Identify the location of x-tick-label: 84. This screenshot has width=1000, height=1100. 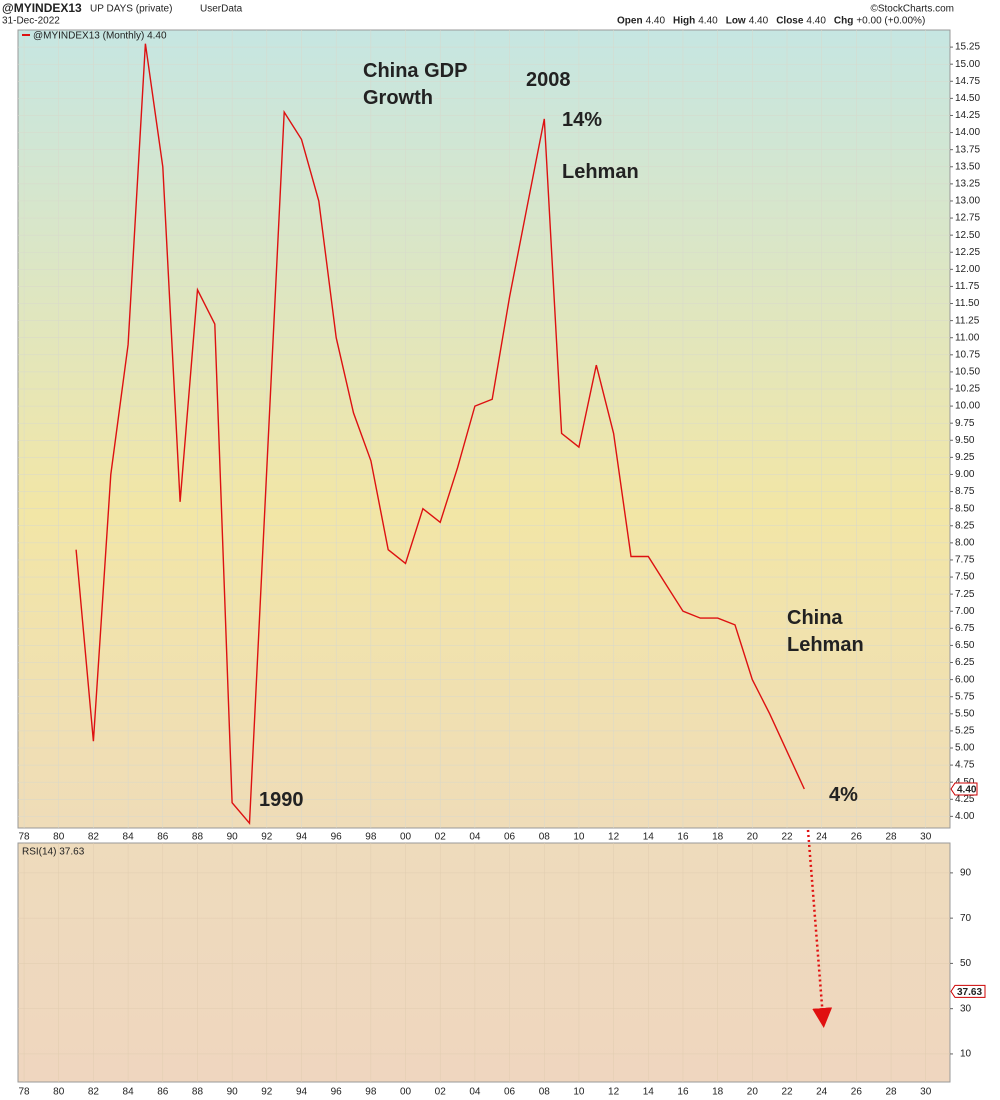
(129, 1092).